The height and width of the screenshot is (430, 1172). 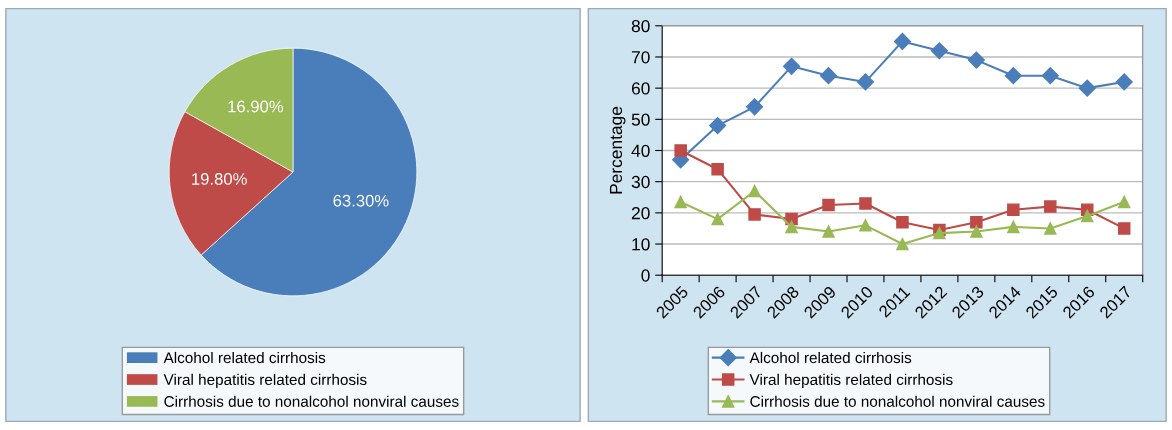 What do you see at coordinates (617, 150) in the screenshot?
I see `y-axis-title: Percentage` at bounding box center [617, 150].